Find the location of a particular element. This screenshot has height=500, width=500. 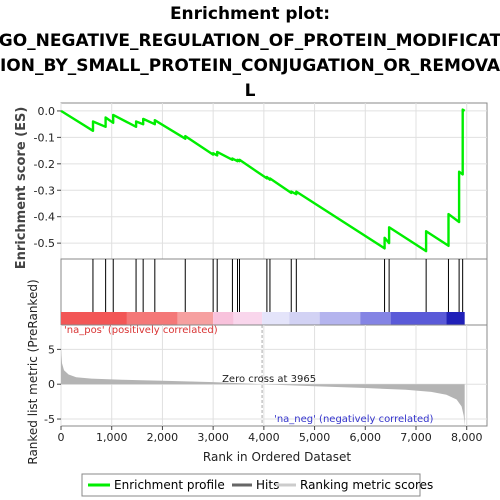

x-tick-label: 3,000 is located at coordinates (213, 437).